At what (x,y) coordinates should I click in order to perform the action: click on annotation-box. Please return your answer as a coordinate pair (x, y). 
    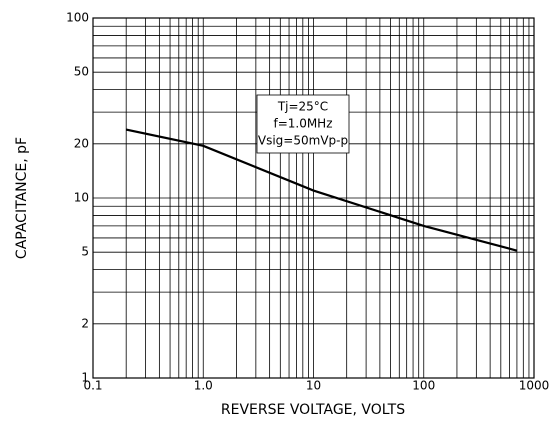
    Looking at the image, I should click on (303, 124).